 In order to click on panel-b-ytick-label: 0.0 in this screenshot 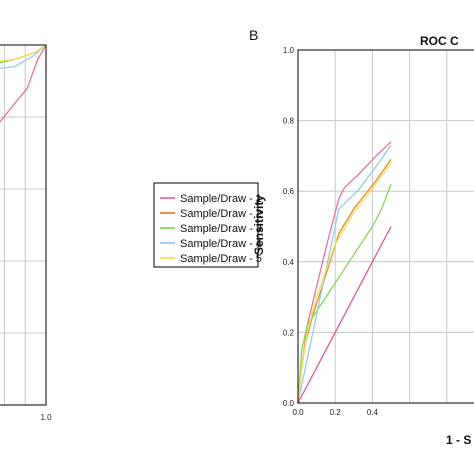, I will do `click(289, 403)`.